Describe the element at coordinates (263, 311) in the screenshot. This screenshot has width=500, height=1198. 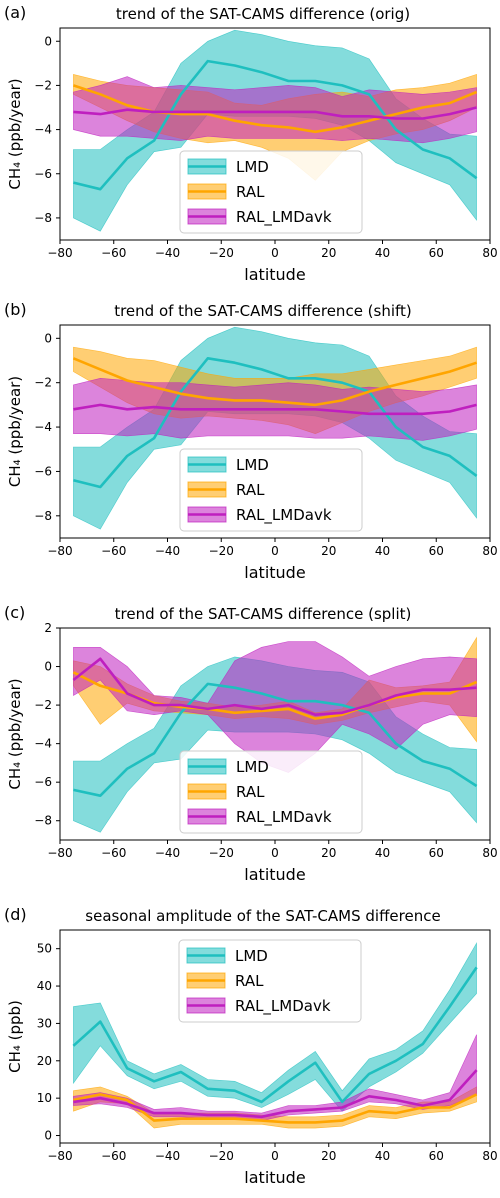
I see `chart-title: trend of the SAT-CAMS difference (shift)` at that location.